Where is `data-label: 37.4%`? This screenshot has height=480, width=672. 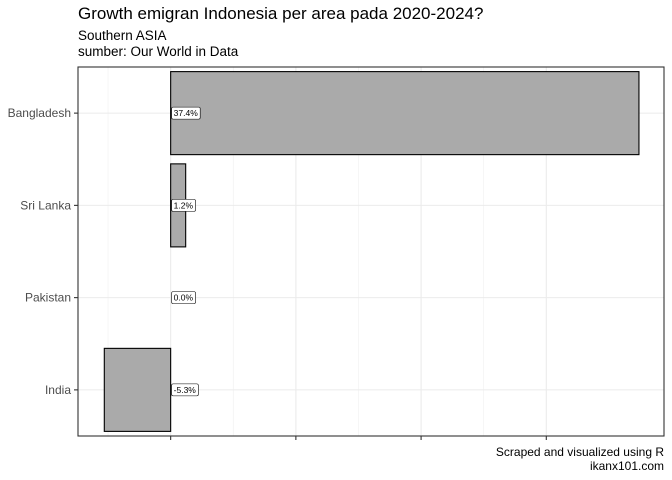
data-label: 37.4% is located at coordinates (186, 113).